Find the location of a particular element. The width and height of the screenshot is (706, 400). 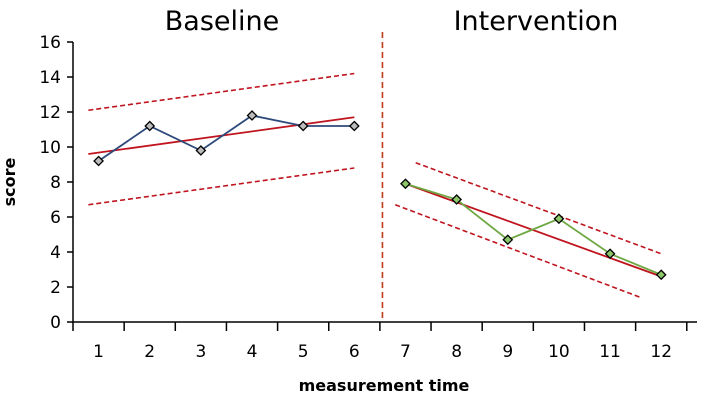

y-tick-label: 10 is located at coordinates (50, 148).